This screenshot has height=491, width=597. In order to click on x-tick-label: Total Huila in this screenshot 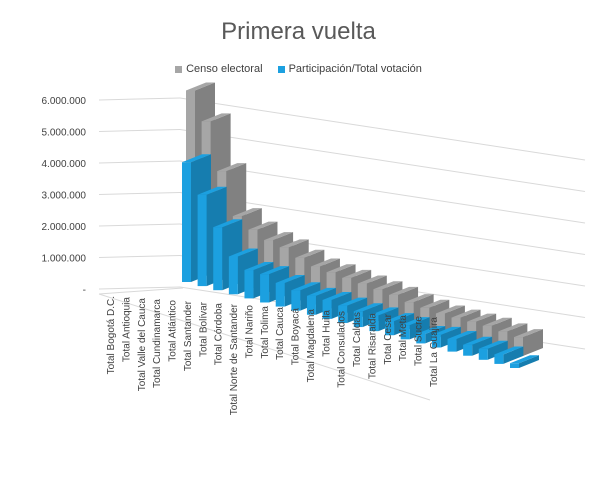, I will do `click(326, 333)`.